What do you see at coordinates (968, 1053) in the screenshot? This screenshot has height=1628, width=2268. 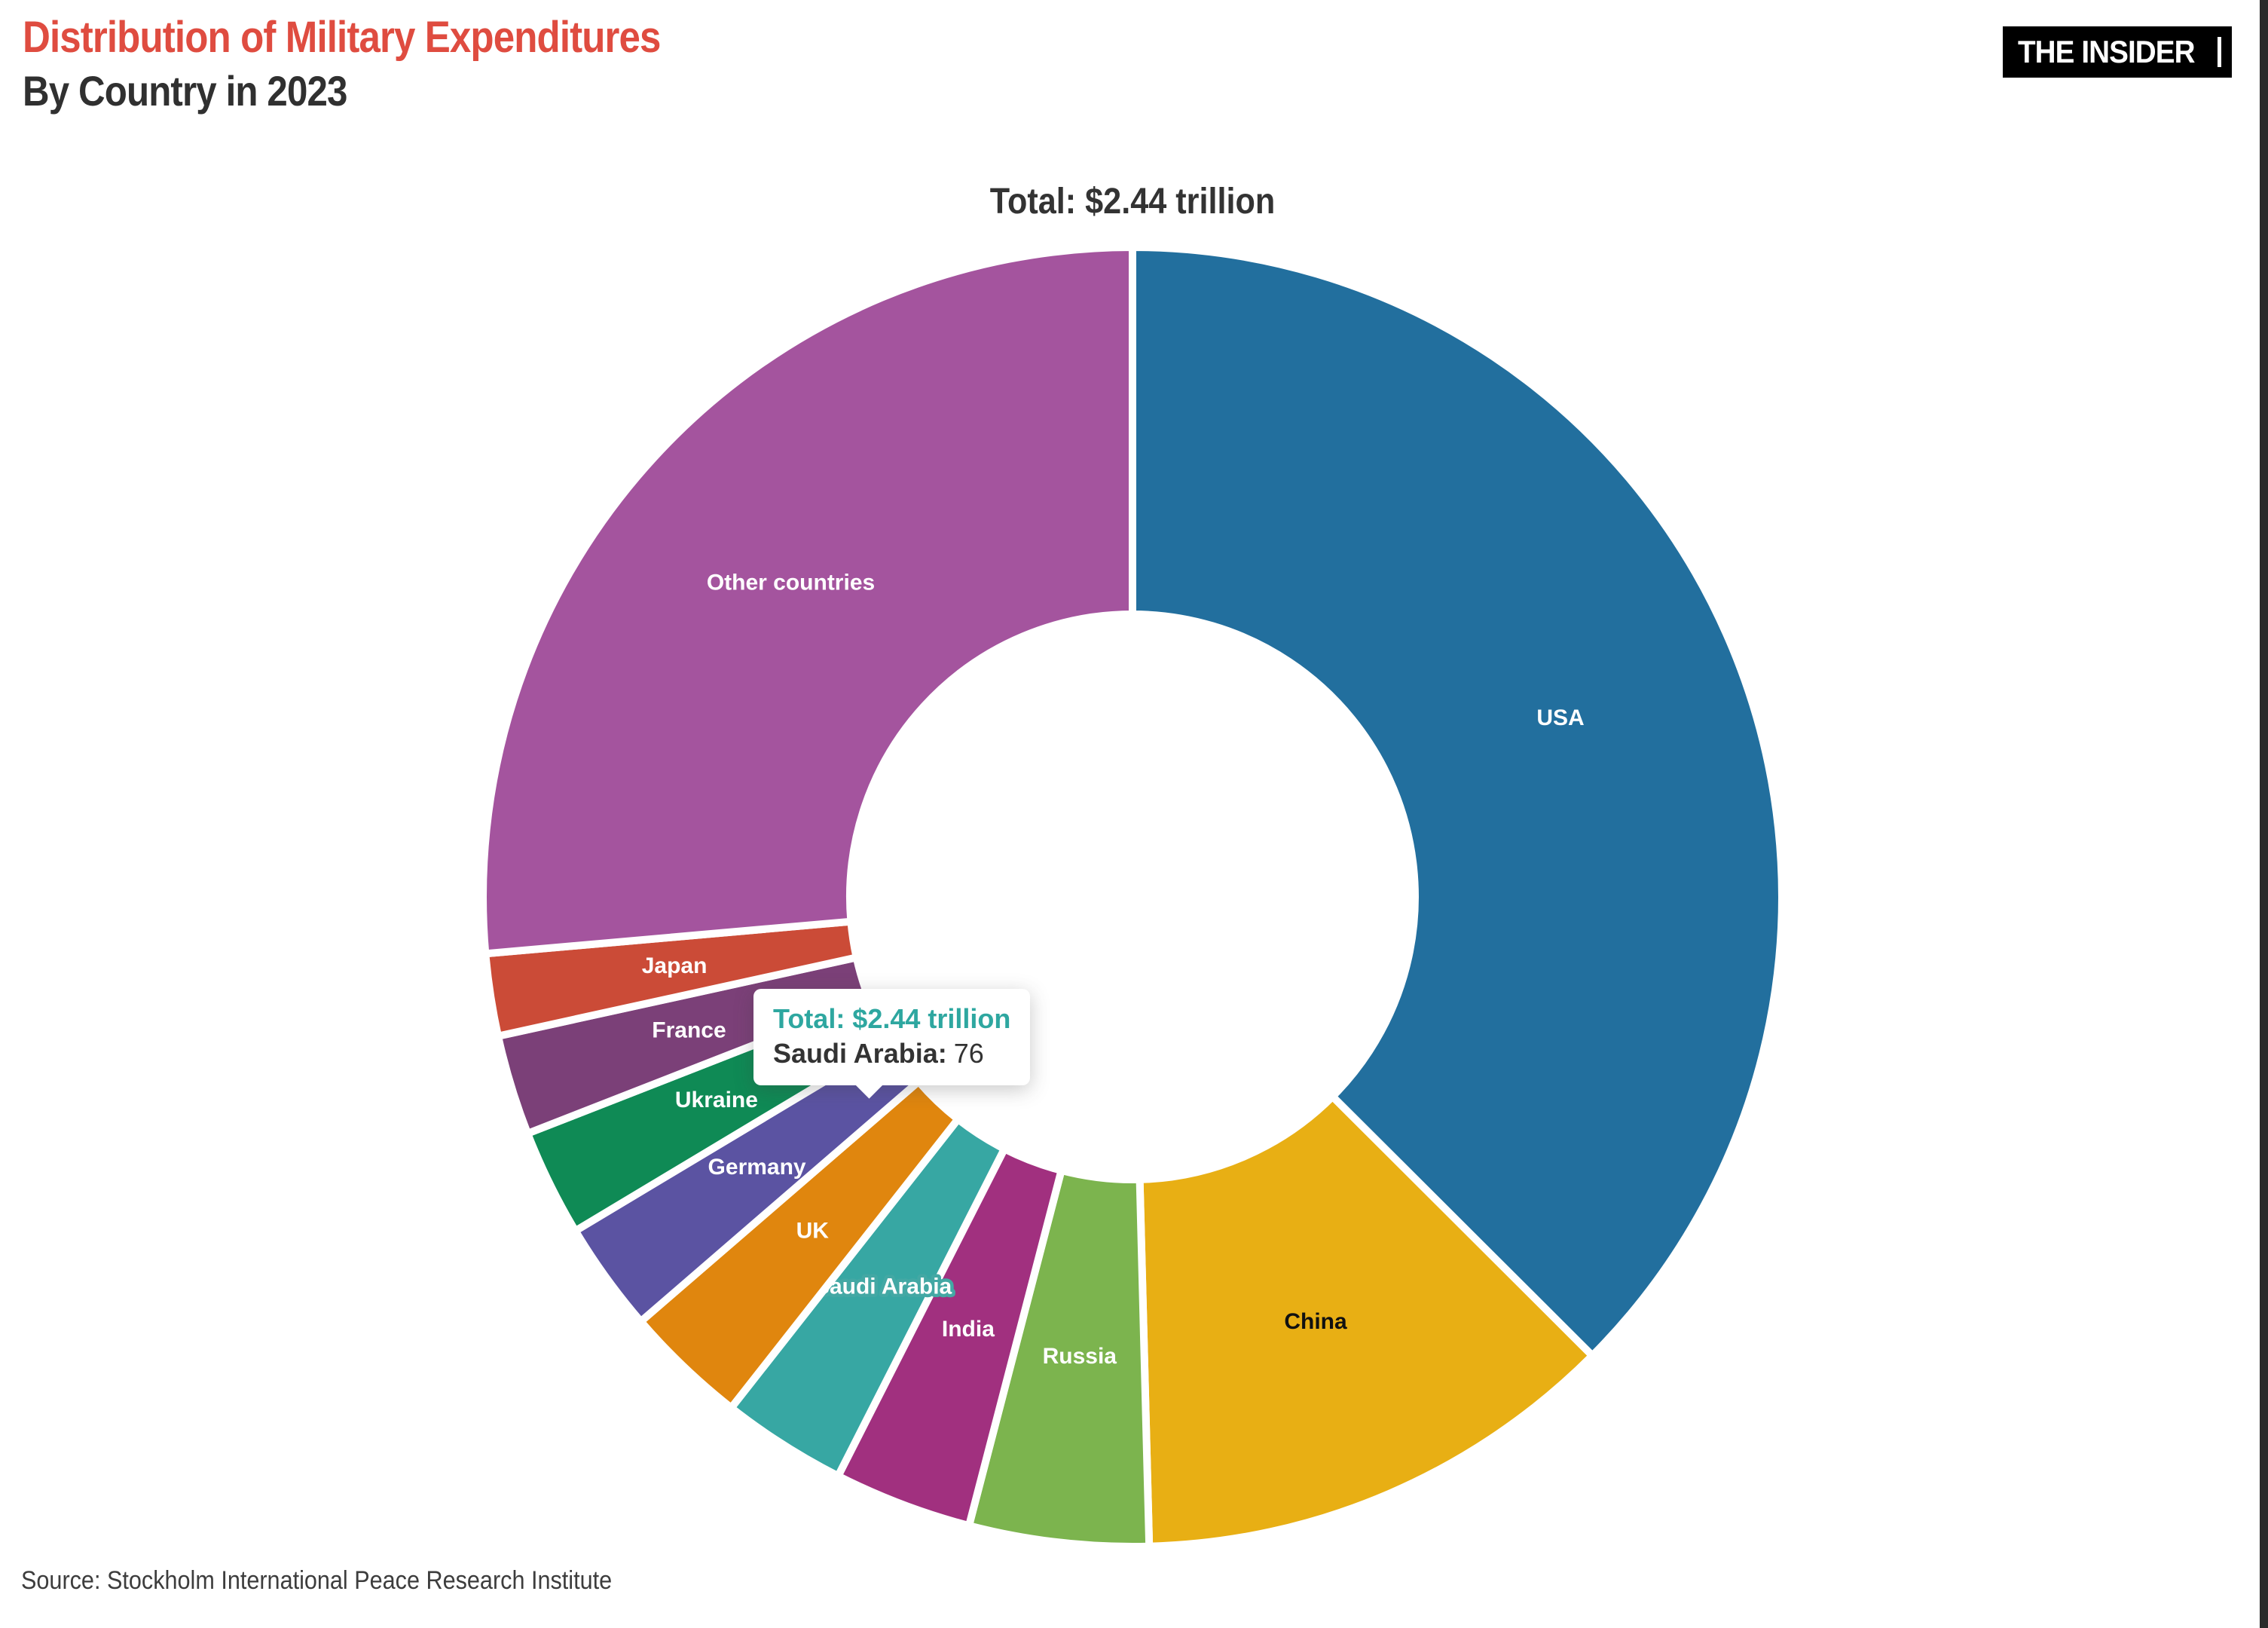 I see `tooltip-series-value: 76` at bounding box center [968, 1053].